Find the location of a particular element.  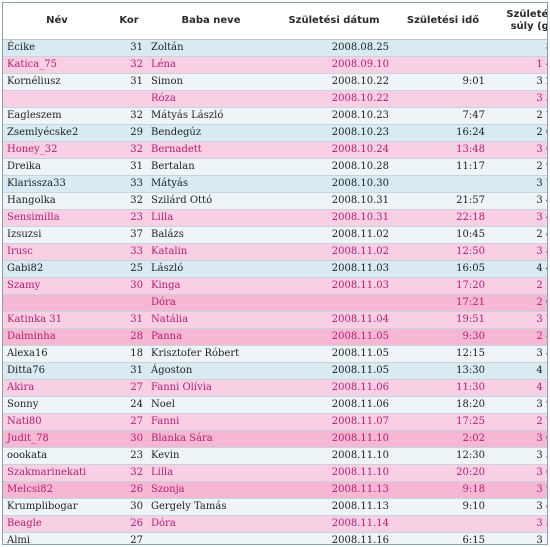

cell-szuletesi-suly: 3 270 is located at coordinates (521, 82).